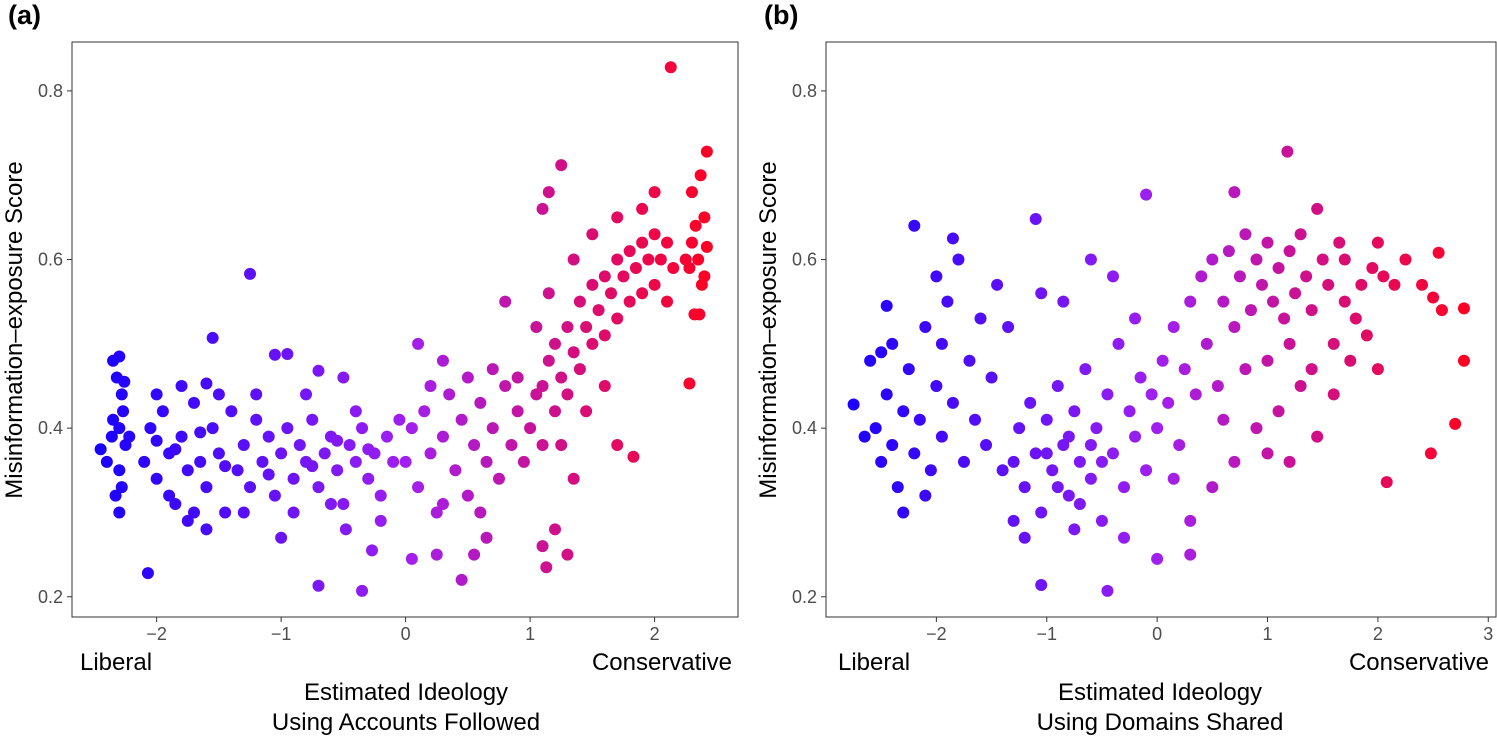  I want to click on y-axis-title: Misinformation–exposure Score, so click(14, 330).